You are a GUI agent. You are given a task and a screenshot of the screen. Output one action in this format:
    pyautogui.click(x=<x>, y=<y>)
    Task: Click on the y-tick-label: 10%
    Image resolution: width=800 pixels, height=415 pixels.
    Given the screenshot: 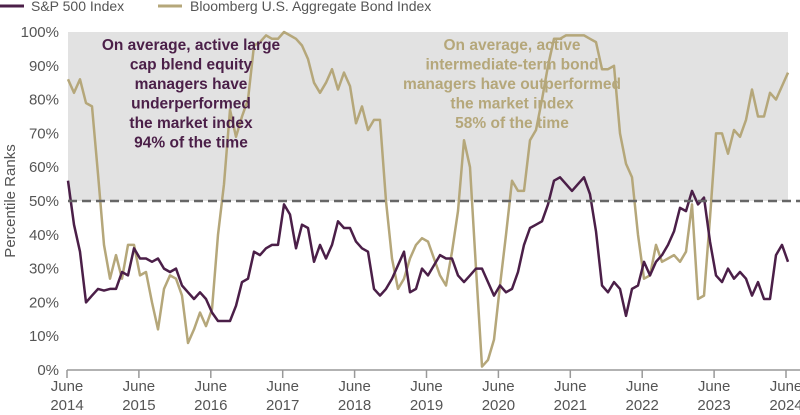 What is the action you would take?
    pyautogui.click(x=44, y=336)
    